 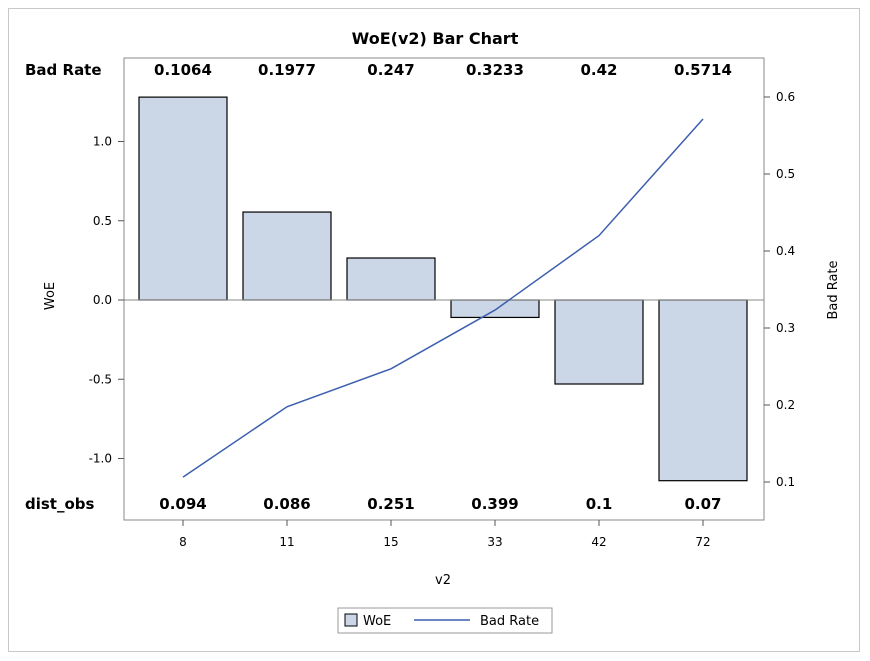 I want to click on bad-rate-inset-value: 0.3233, so click(x=495, y=70).